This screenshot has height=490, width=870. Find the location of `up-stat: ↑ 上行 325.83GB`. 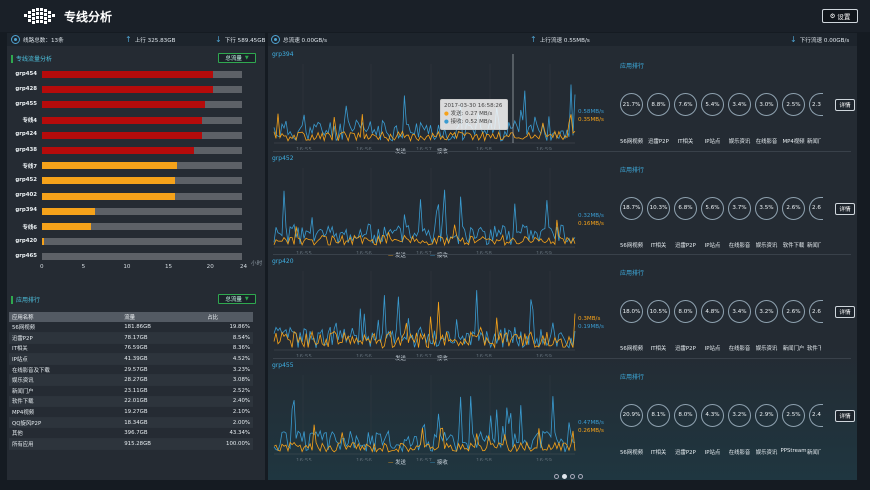

up-stat: ↑ 上行 325.83GB is located at coordinates (150, 39).